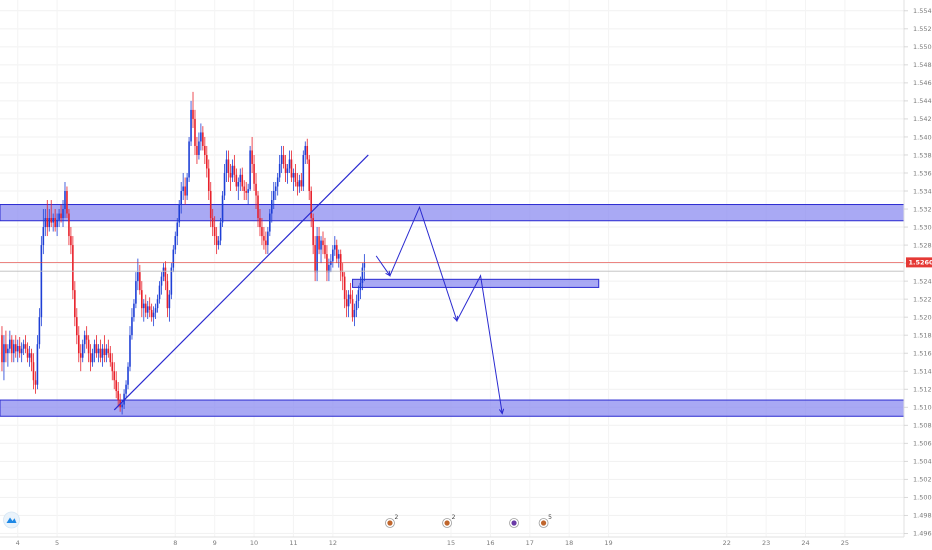 The width and height of the screenshot is (932, 550). Describe the element at coordinates (514, 523) in the screenshot. I see `event-3-marker-icon` at that location.